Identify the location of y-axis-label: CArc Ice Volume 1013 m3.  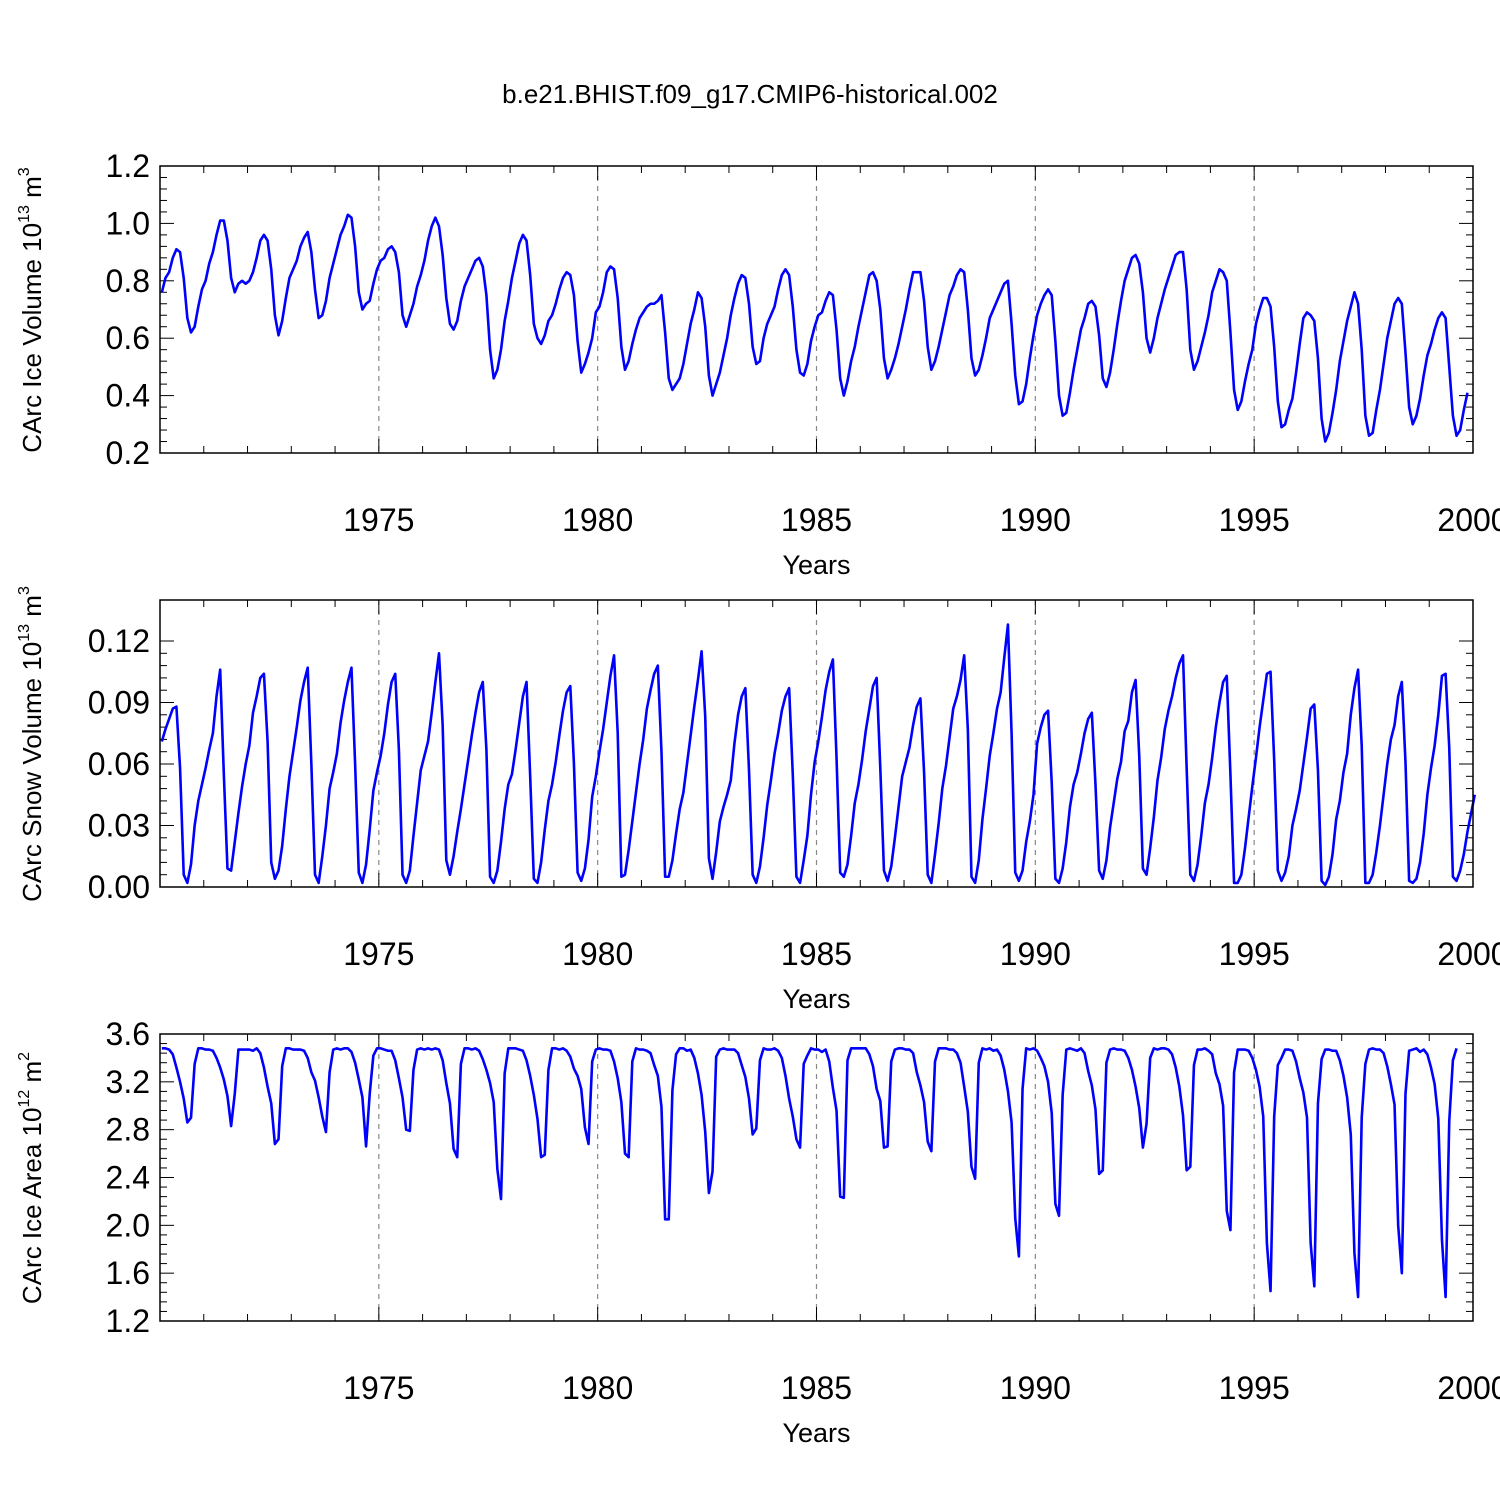
(31, 309).